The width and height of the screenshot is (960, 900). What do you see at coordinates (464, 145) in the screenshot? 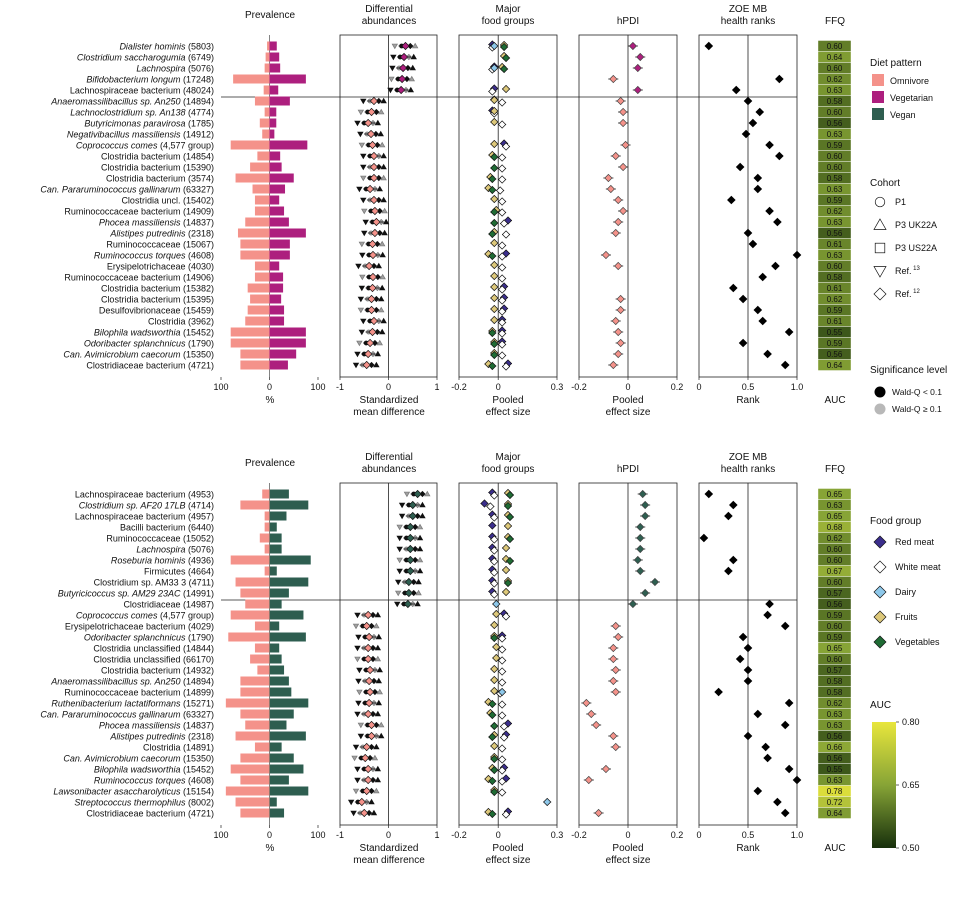
I see `table-row: Coprococcus comes (4,577 group) 0.59` at bounding box center [464, 145].